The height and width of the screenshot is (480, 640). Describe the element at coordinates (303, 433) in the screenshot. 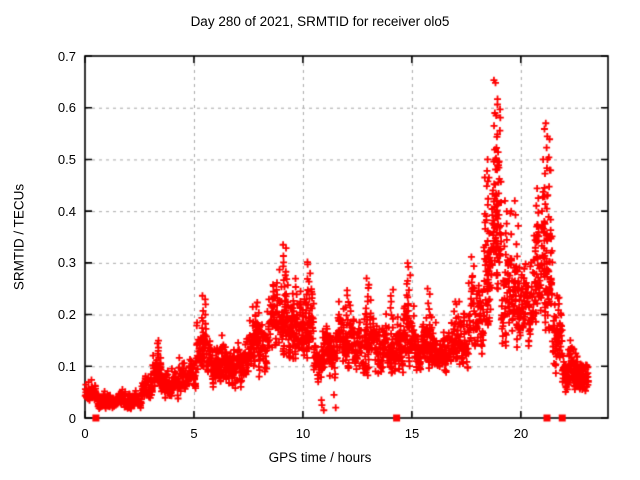

I see `x-tick-label: 10` at that location.